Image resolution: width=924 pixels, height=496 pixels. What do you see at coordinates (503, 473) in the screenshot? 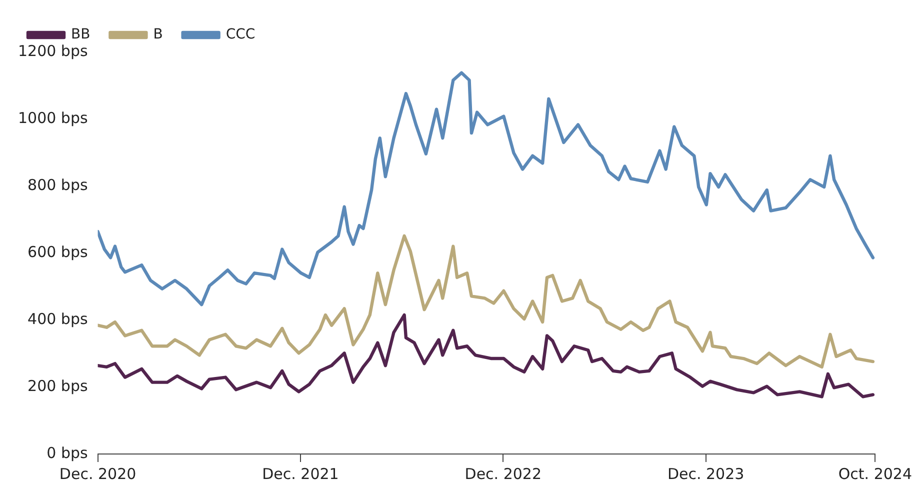
I see `x-tick-label: Dec. 2022` at bounding box center [503, 473].